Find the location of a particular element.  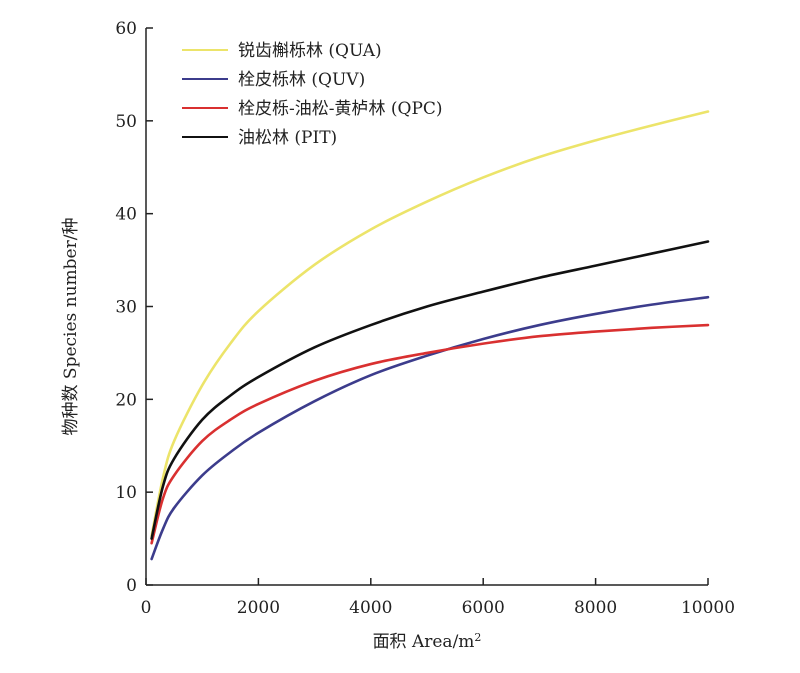

x-axis-title: 面积 Area/m2 is located at coordinates (427, 642).